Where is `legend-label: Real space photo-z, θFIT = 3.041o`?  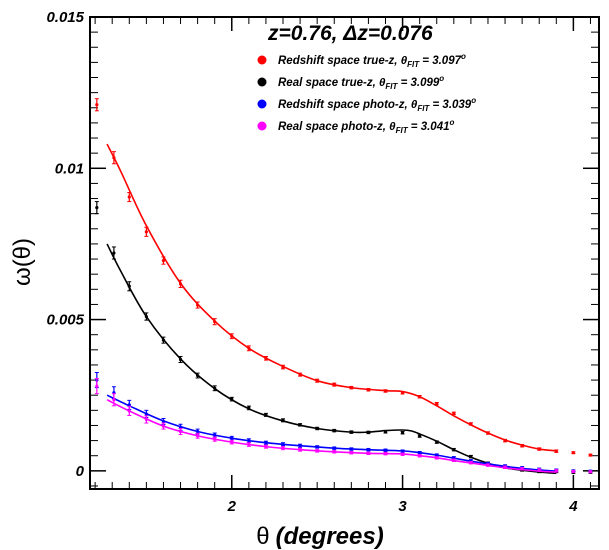 legend-label: Real space photo-z, θFIT = 3.041o is located at coordinates (366, 126).